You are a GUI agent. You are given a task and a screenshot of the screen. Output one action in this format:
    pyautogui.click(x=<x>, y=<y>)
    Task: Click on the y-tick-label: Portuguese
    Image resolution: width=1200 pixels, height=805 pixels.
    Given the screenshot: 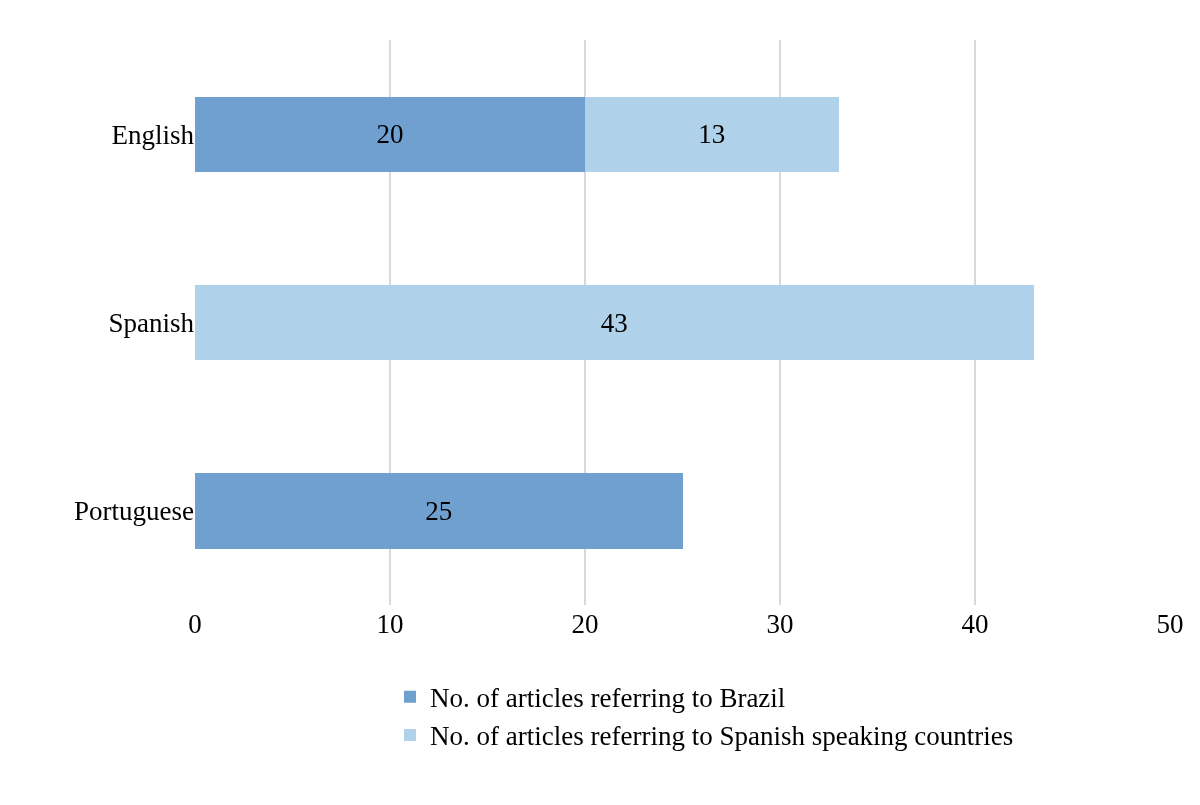 What is the action you would take?
    pyautogui.click(x=134, y=511)
    